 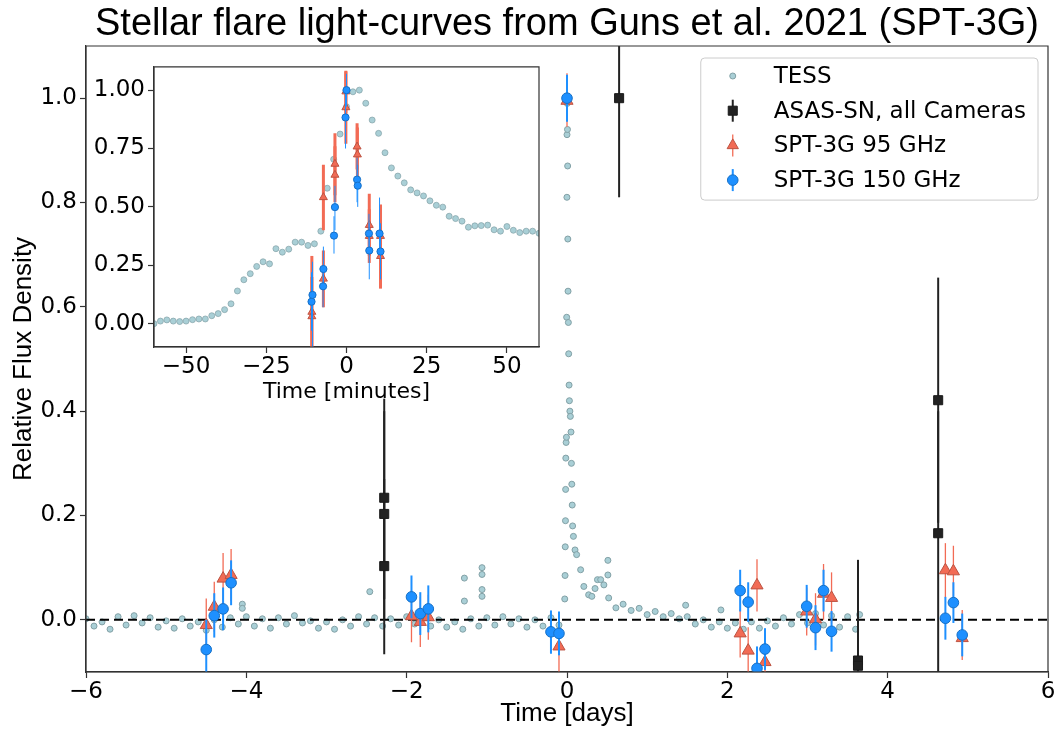 What do you see at coordinates (346, 390) in the screenshot?
I see `x-axis-title: Time [minutes]` at bounding box center [346, 390].